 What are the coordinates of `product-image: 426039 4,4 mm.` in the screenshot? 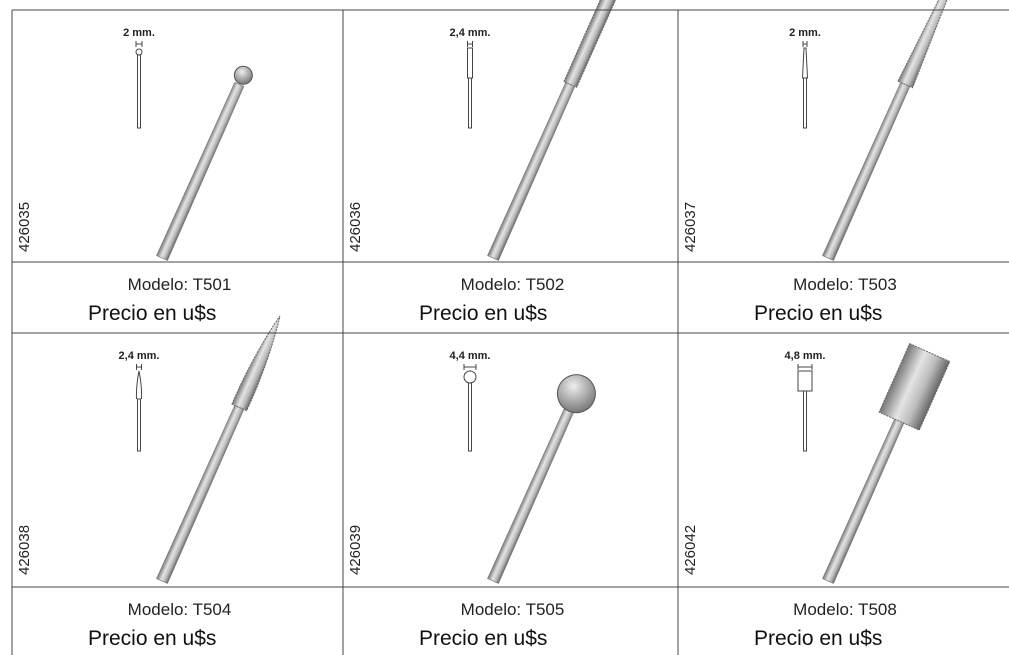 It's located at (471, 467).